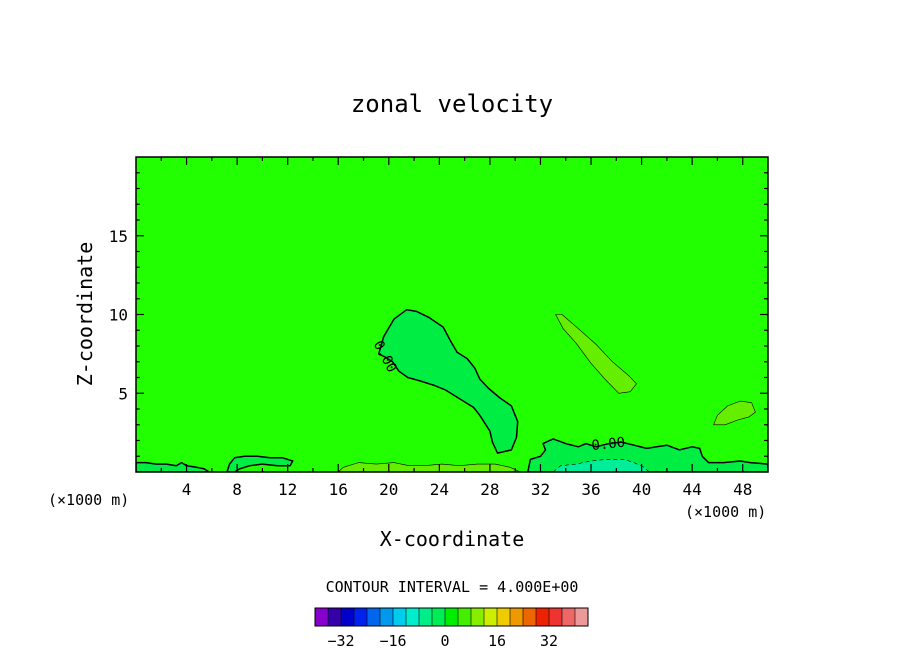 This screenshot has width=904, height=654. What do you see at coordinates (467, 489) in the screenshot?
I see `x-tick-labels: 4 8 12 16 20 24 28 32 36 40 44 48` at bounding box center [467, 489].